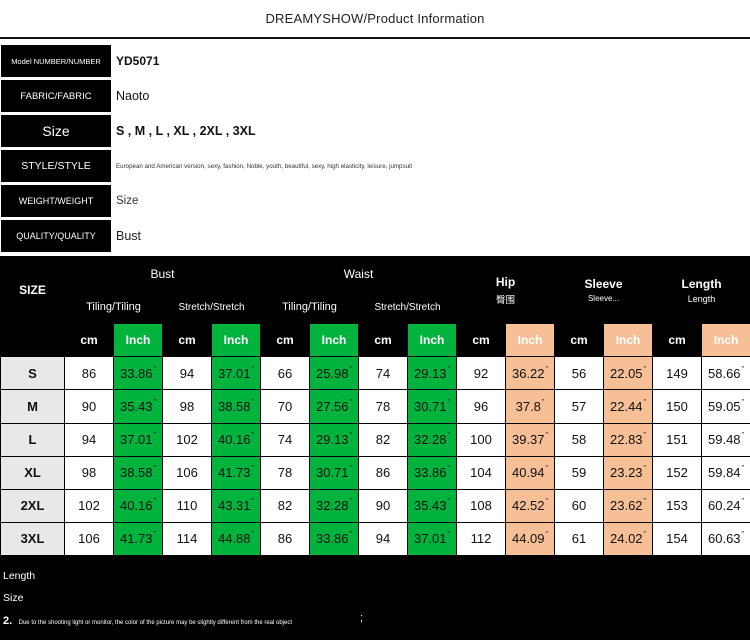 The image size is (750, 640). I want to click on cm-value: 152, so click(677, 473).